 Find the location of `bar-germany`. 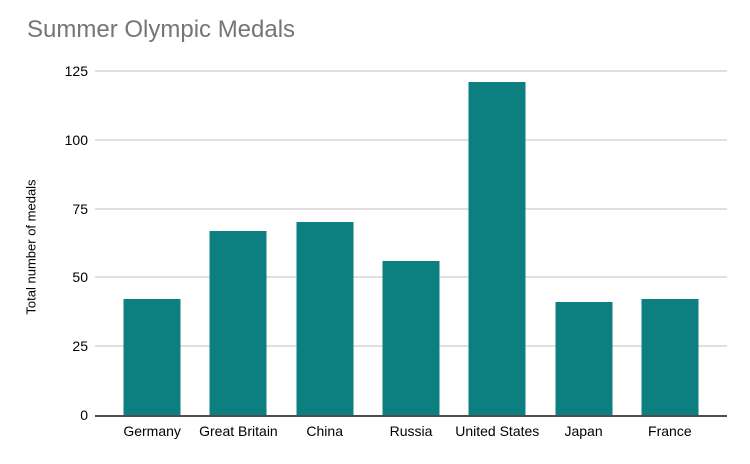

bar-germany is located at coordinates (152, 357).